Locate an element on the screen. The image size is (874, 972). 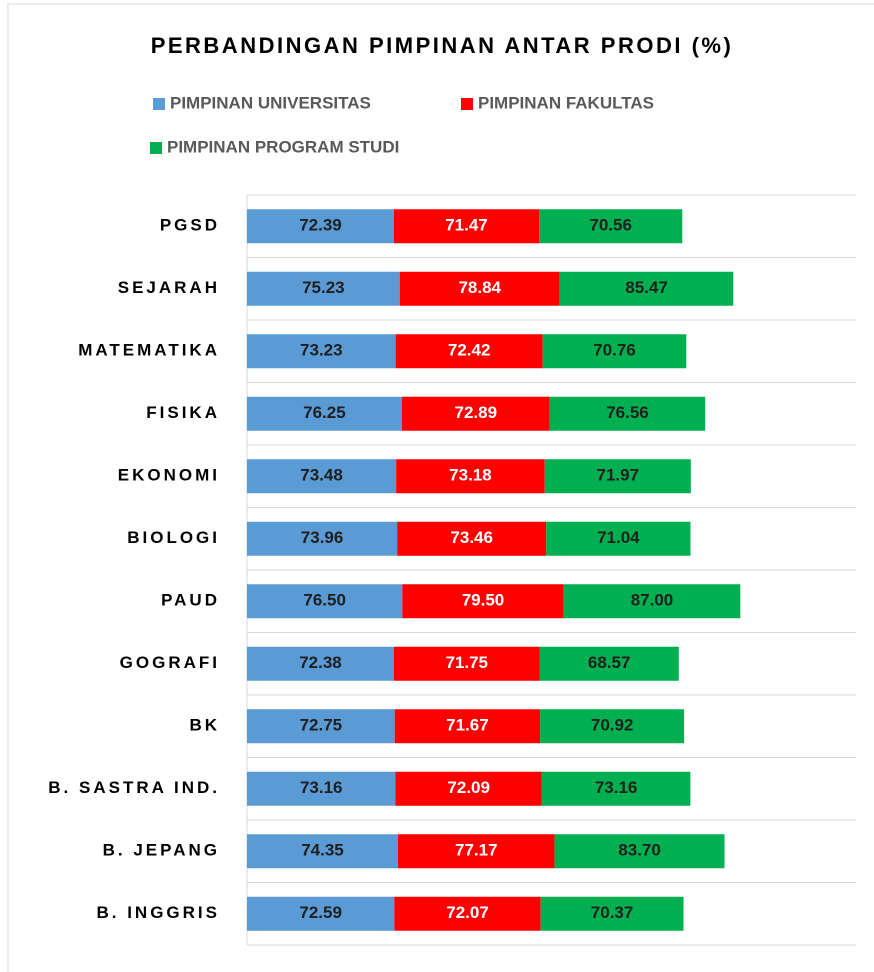
value-label: 76.25 is located at coordinates (324, 412).